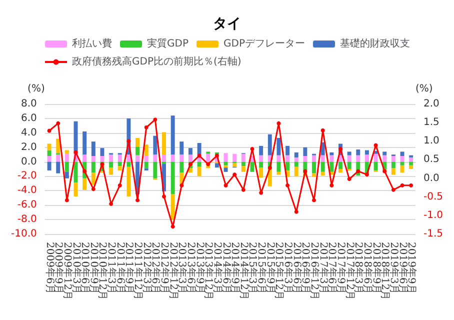 The height and width of the screenshot is (320, 454). What do you see at coordinates (424, 89) in the screenshot?
I see `y2-axis-title: (%)` at bounding box center [424, 89].